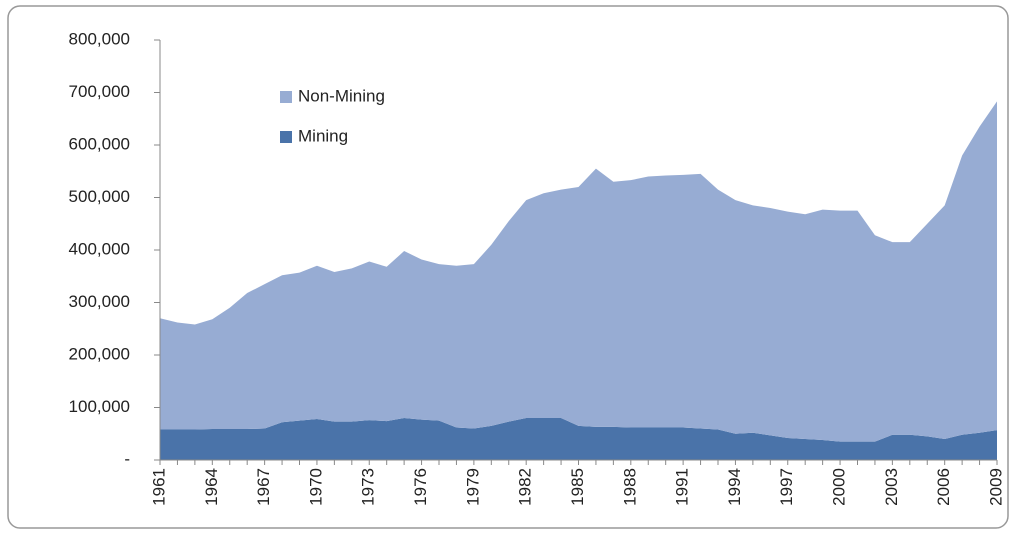 Image resolution: width=1017 pixels, height=536 pixels. What do you see at coordinates (525, 487) in the screenshot?
I see `x-tick-label: 1982` at bounding box center [525, 487].